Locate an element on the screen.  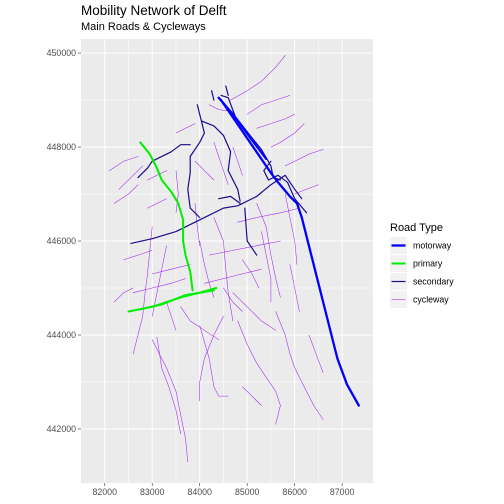
y-axis: 442000 444000 446000 448000 450000 is located at coordinates (64, 241).